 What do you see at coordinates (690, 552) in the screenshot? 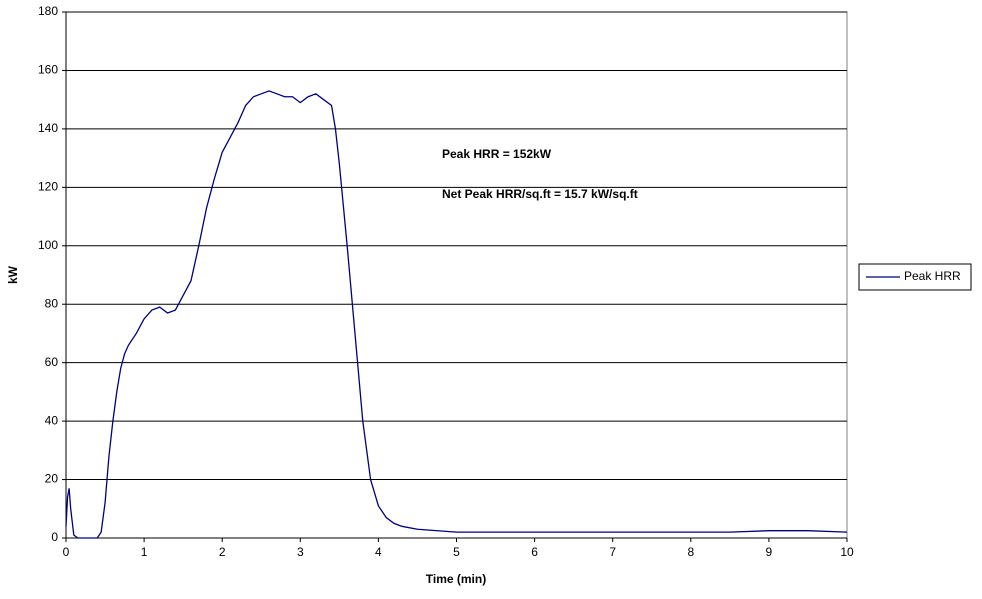
I see `x-tick-label: 8` at bounding box center [690, 552].